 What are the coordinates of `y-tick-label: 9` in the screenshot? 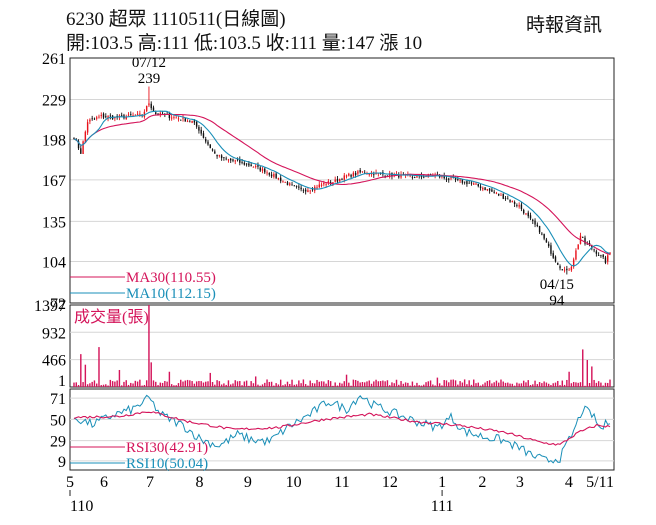 It's located at (62, 462).